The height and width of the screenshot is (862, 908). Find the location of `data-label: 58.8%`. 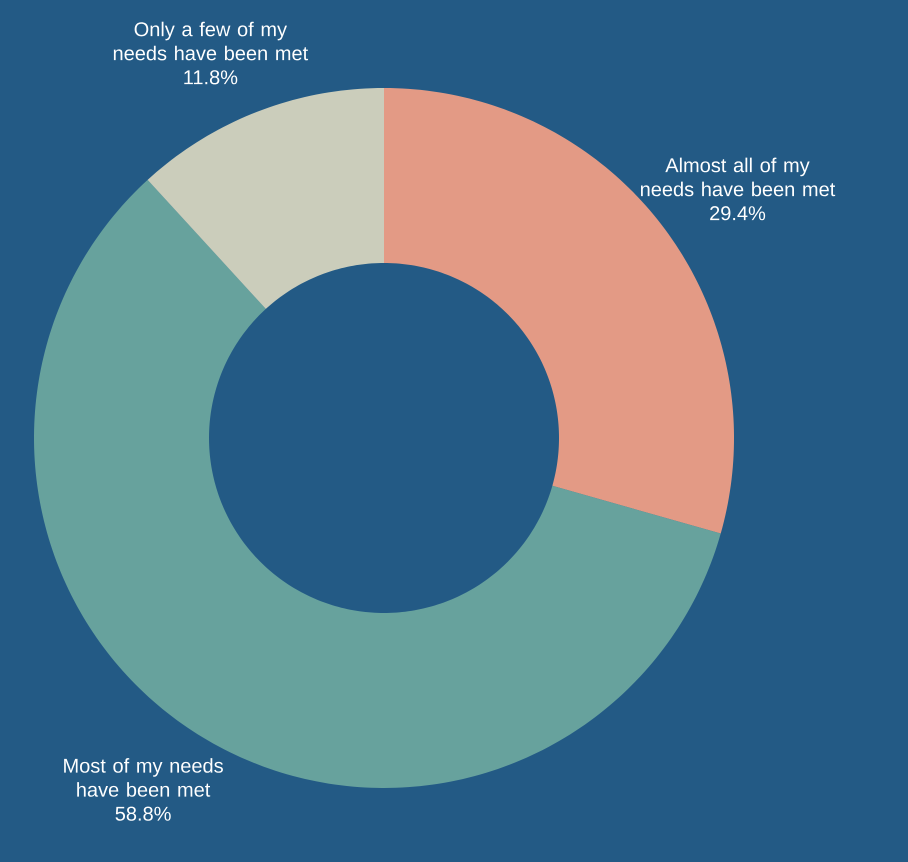

data-label: 58.8% is located at coordinates (143, 813).